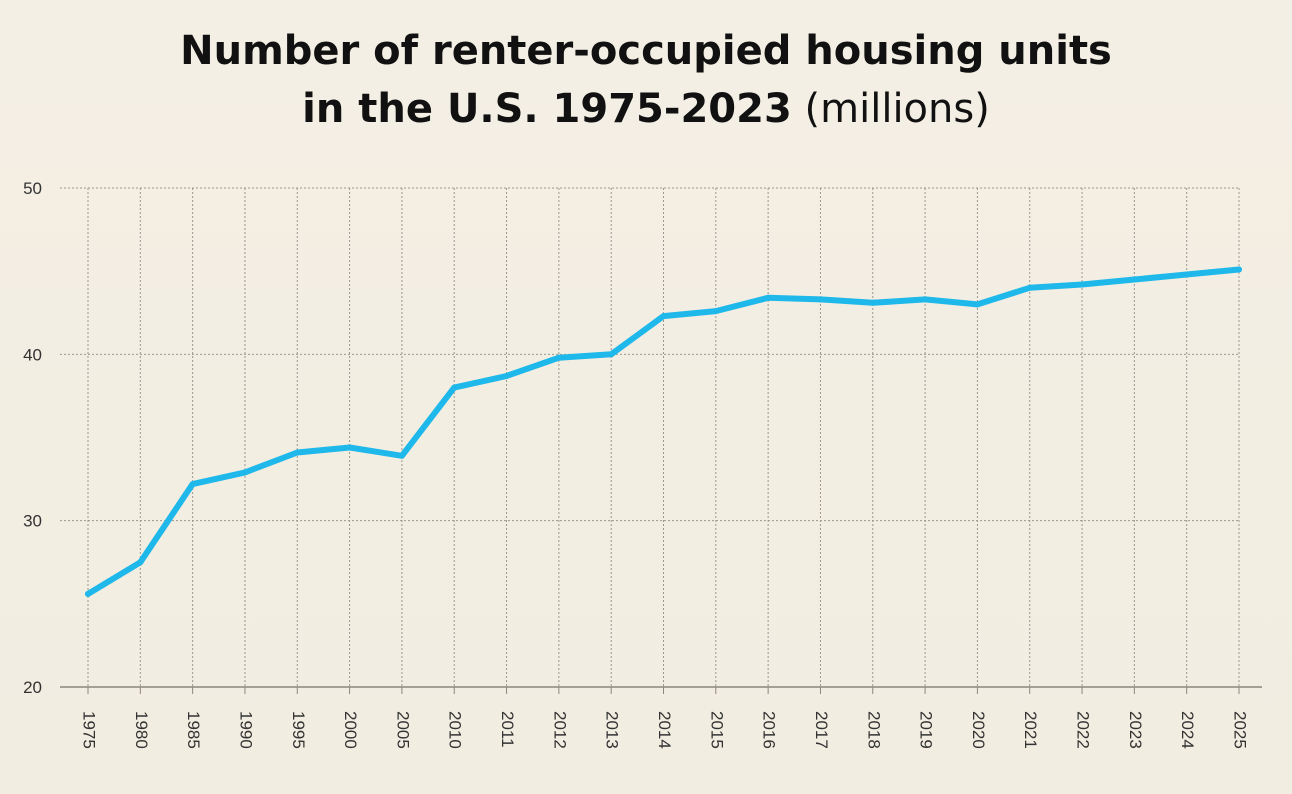  I want to click on x-tick-label-2022: 2022, so click(1083, 730).